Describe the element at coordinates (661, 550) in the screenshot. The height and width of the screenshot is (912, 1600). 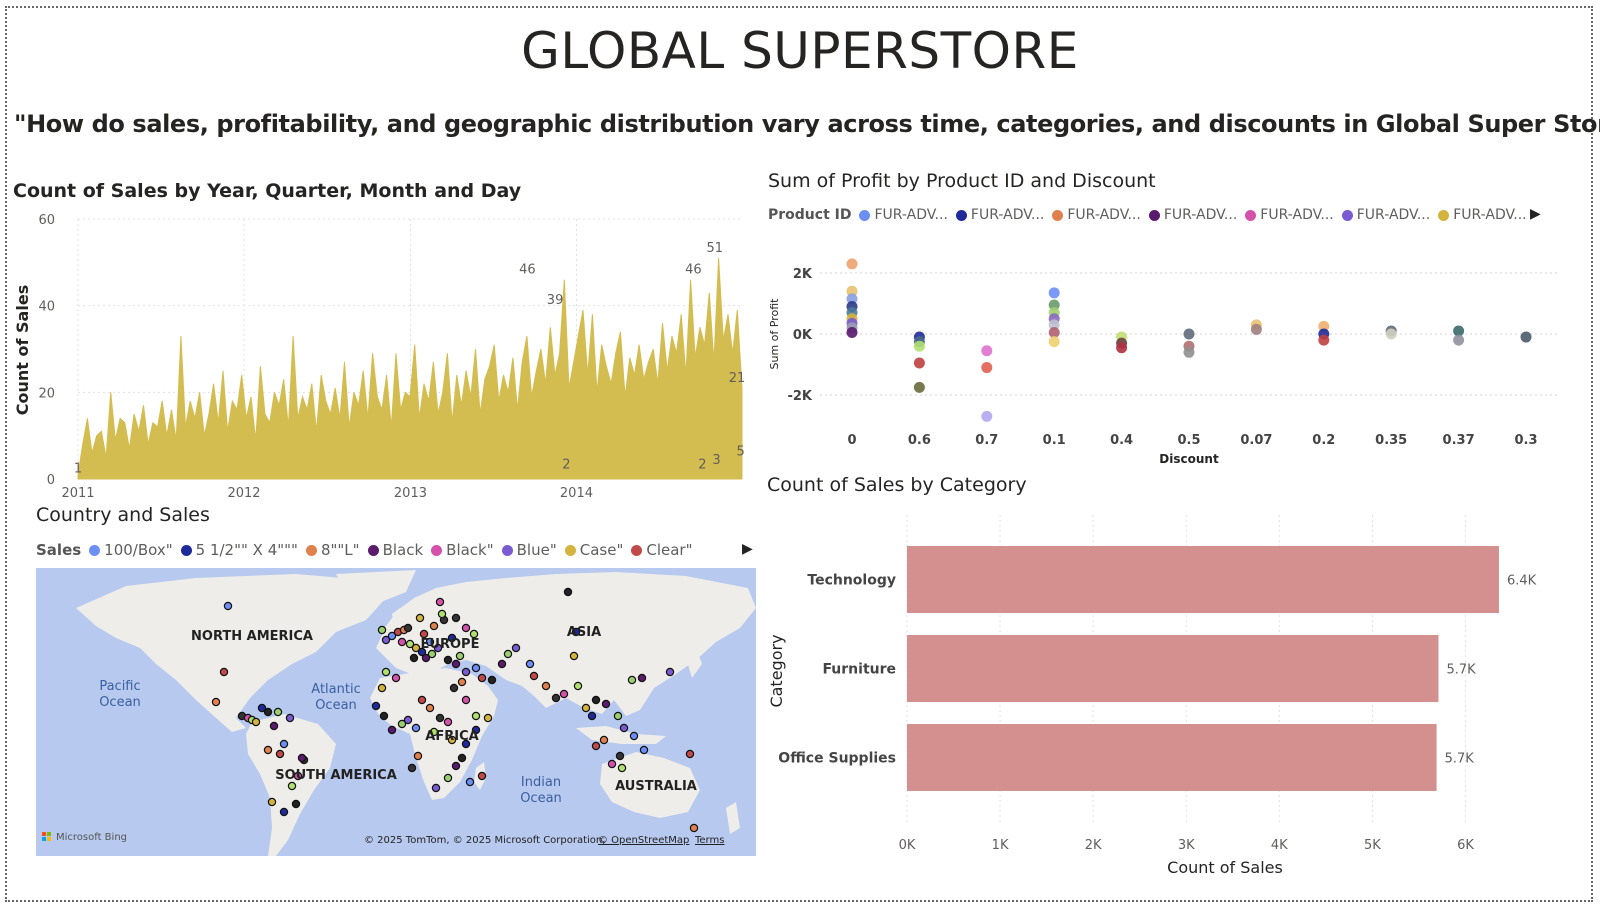
I see `map-legend-item: Clear"` at that location.